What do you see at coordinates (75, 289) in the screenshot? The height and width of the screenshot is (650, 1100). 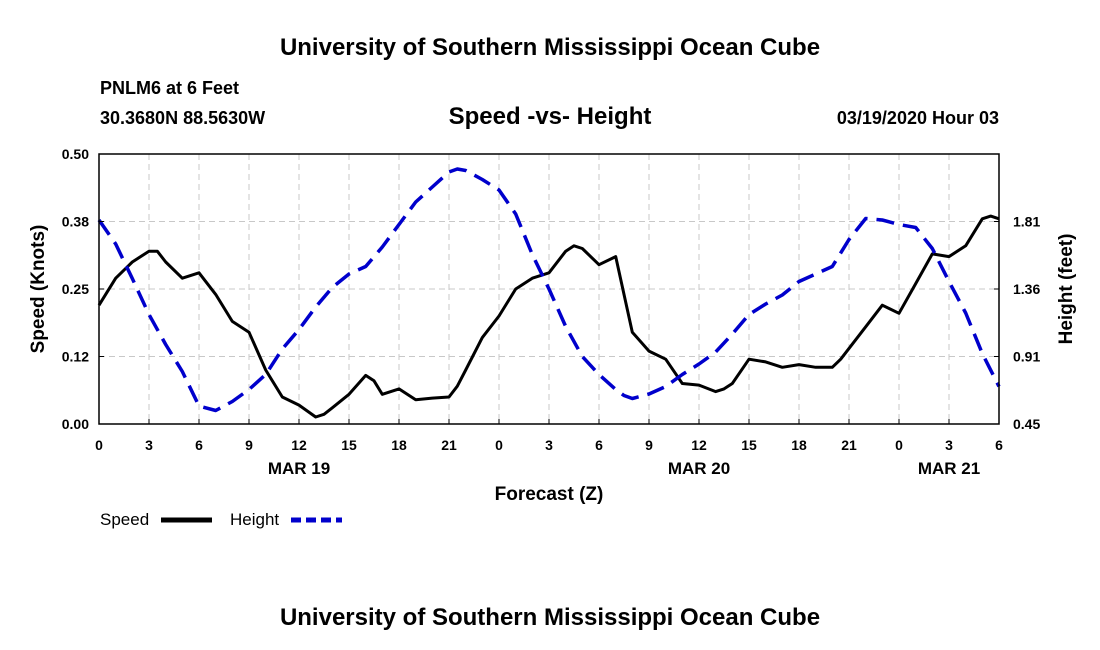 I see `y-tick-label: 0.25` at bounding box center [75, 289].